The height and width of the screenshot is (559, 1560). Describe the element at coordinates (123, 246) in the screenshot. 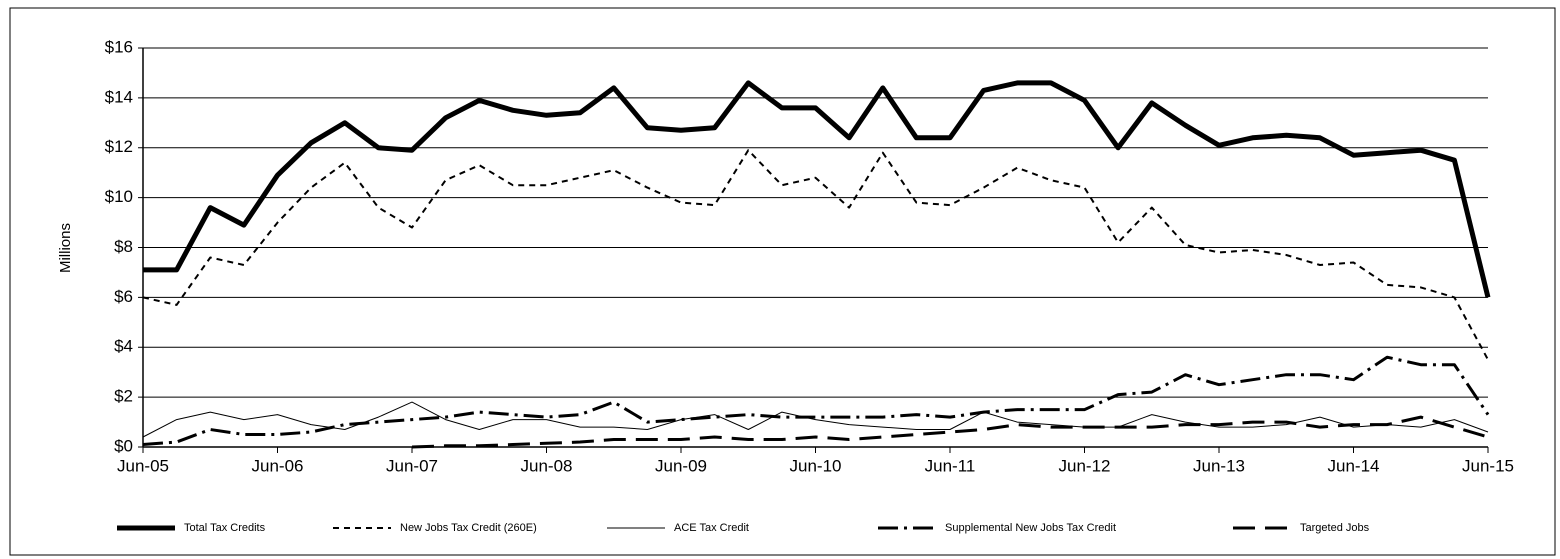

I see `y-tick-label: $8` at that location.